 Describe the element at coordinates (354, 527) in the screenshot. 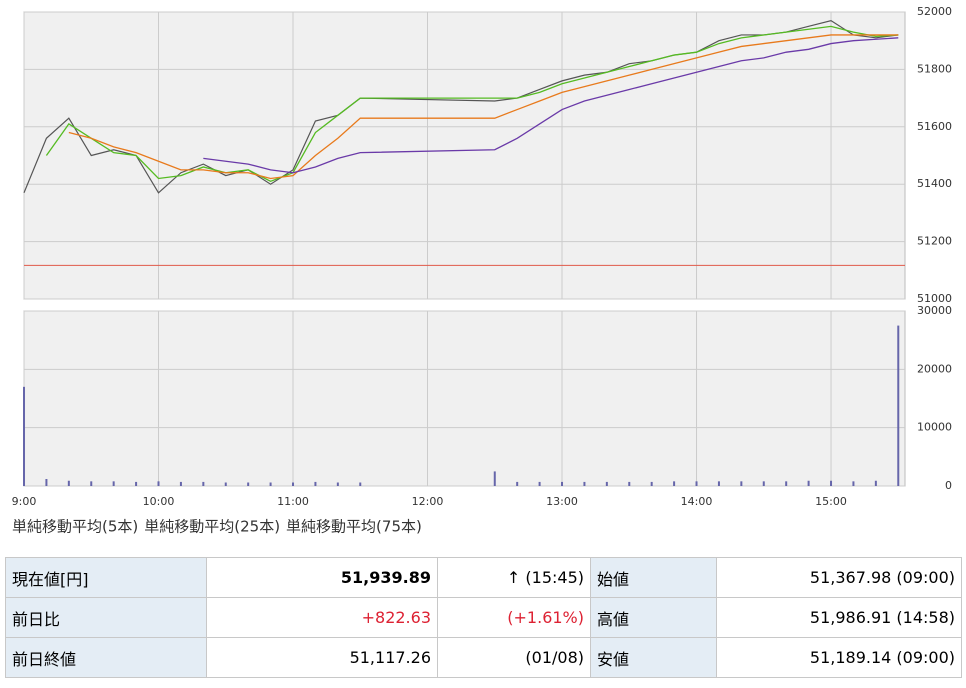

I see `legend-entry: 単純移動平均(75本)` at that location.